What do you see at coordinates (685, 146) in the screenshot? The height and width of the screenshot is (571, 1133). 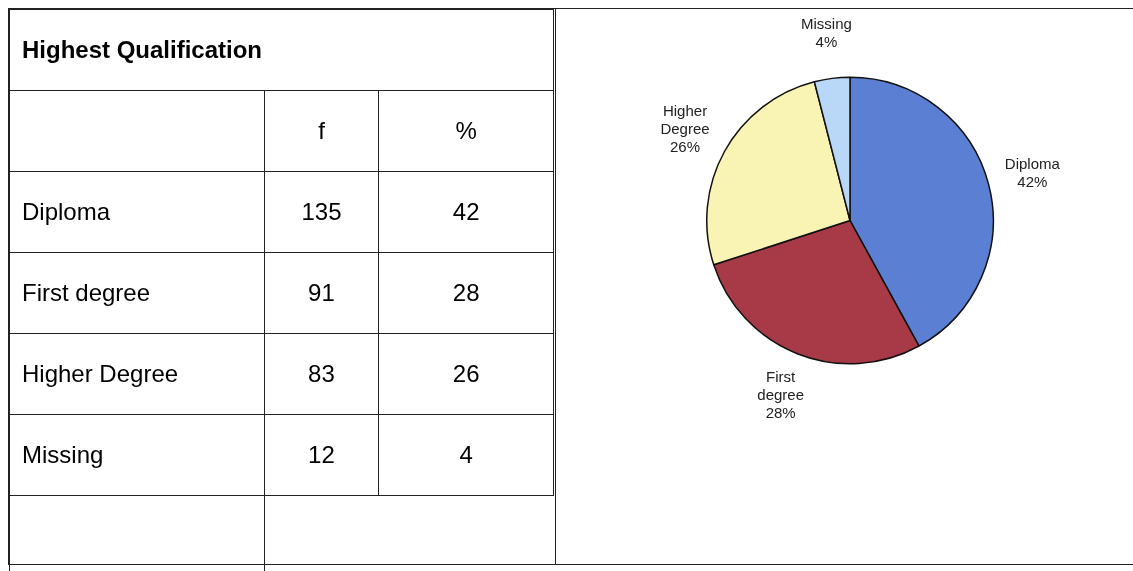 I see `data-label: 26%` at bounding box center [685, 146].